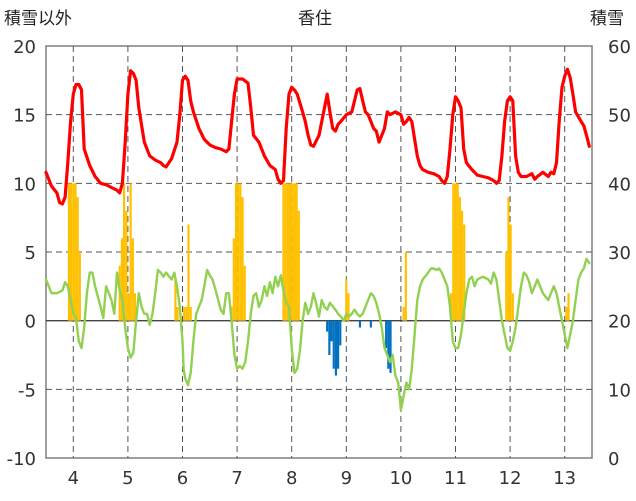  What do you see at coordinates (127, 478) in the screenshot?
I see `x-tick-label: 5` at bounding box center [127, 478].